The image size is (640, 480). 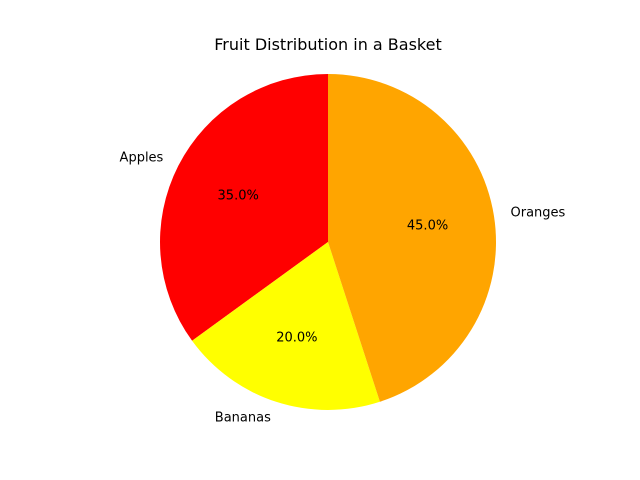 I want to click on pie-slice-apples, so click(x=244, y=207).